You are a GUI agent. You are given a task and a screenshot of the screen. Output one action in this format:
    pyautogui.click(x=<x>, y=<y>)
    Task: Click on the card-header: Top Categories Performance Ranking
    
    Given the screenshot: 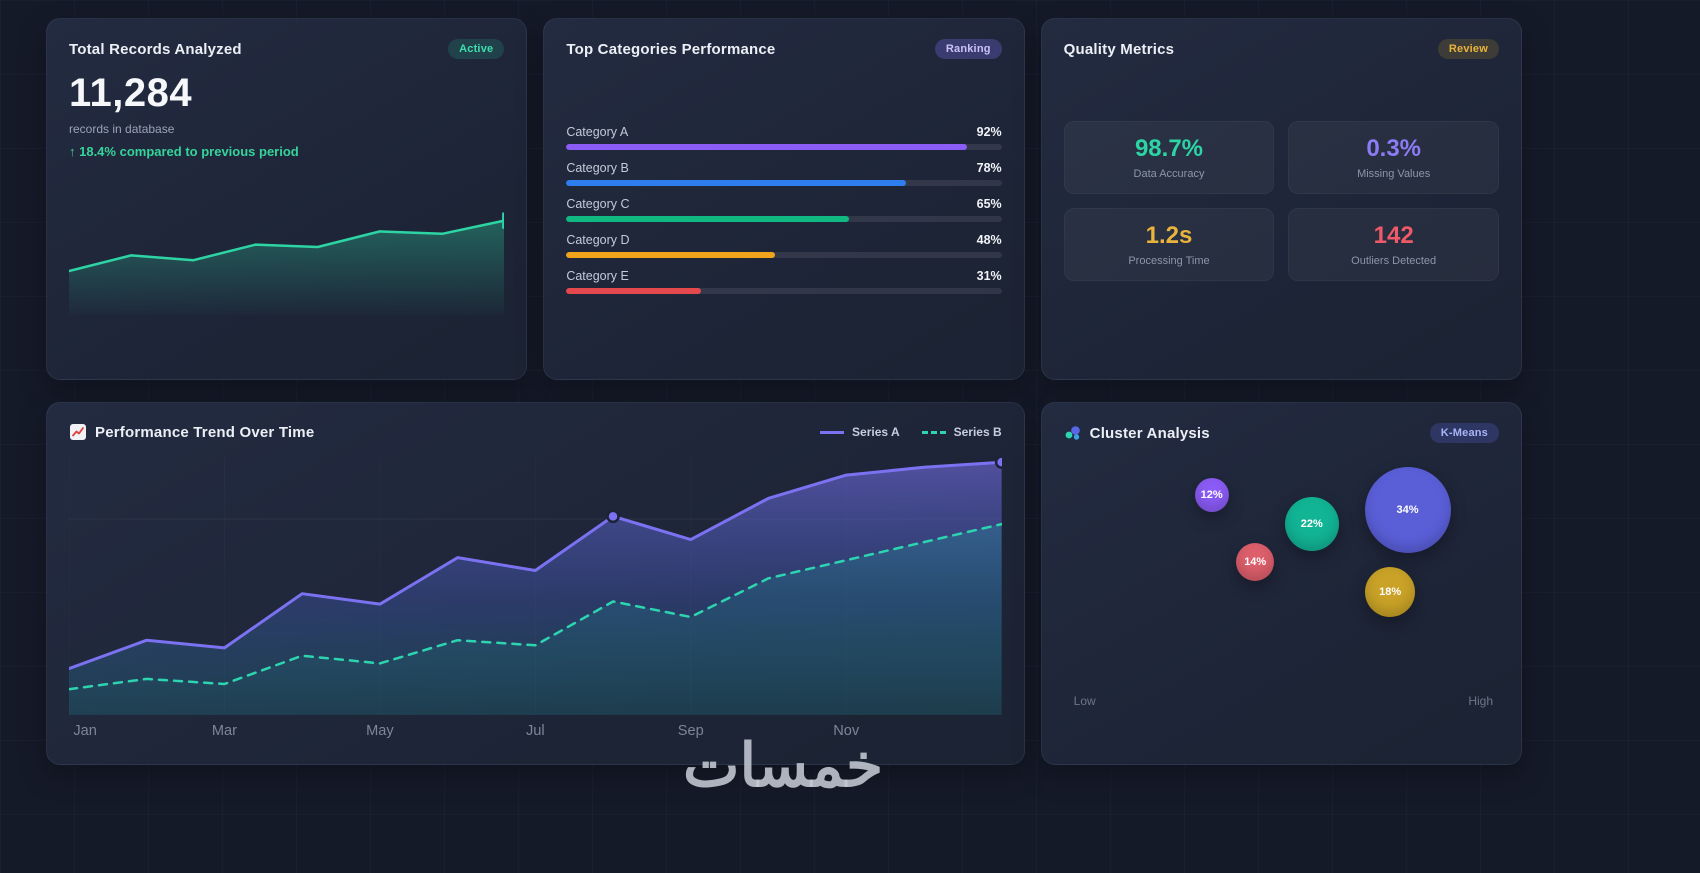 What is the action you would take?
    pyautogui.click(x=784, y=49)
    